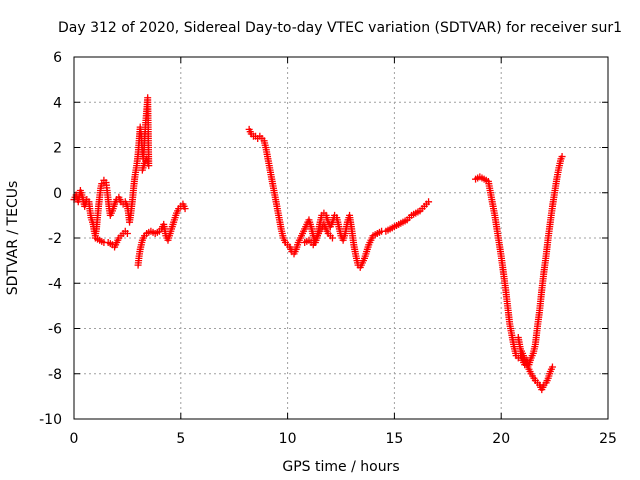 This screenshot has height=480, width=640. Describe the element at coordinates (57, 103) in the screenshot. I see `y-tick-label: 4` at that location.